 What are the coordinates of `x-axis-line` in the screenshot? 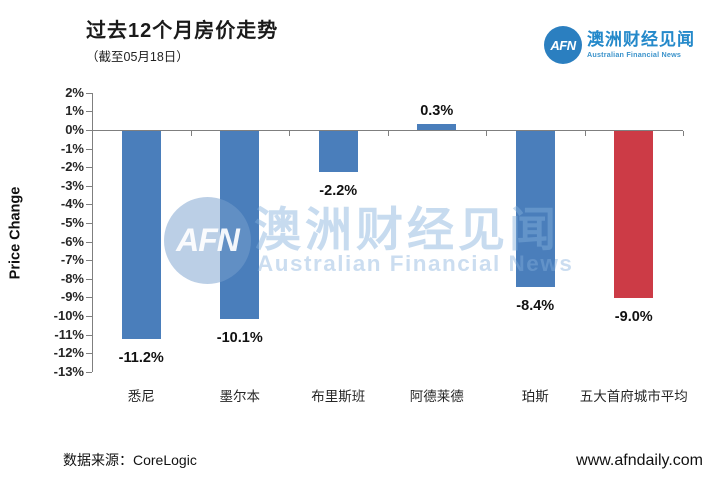 It's located at (387, 130).